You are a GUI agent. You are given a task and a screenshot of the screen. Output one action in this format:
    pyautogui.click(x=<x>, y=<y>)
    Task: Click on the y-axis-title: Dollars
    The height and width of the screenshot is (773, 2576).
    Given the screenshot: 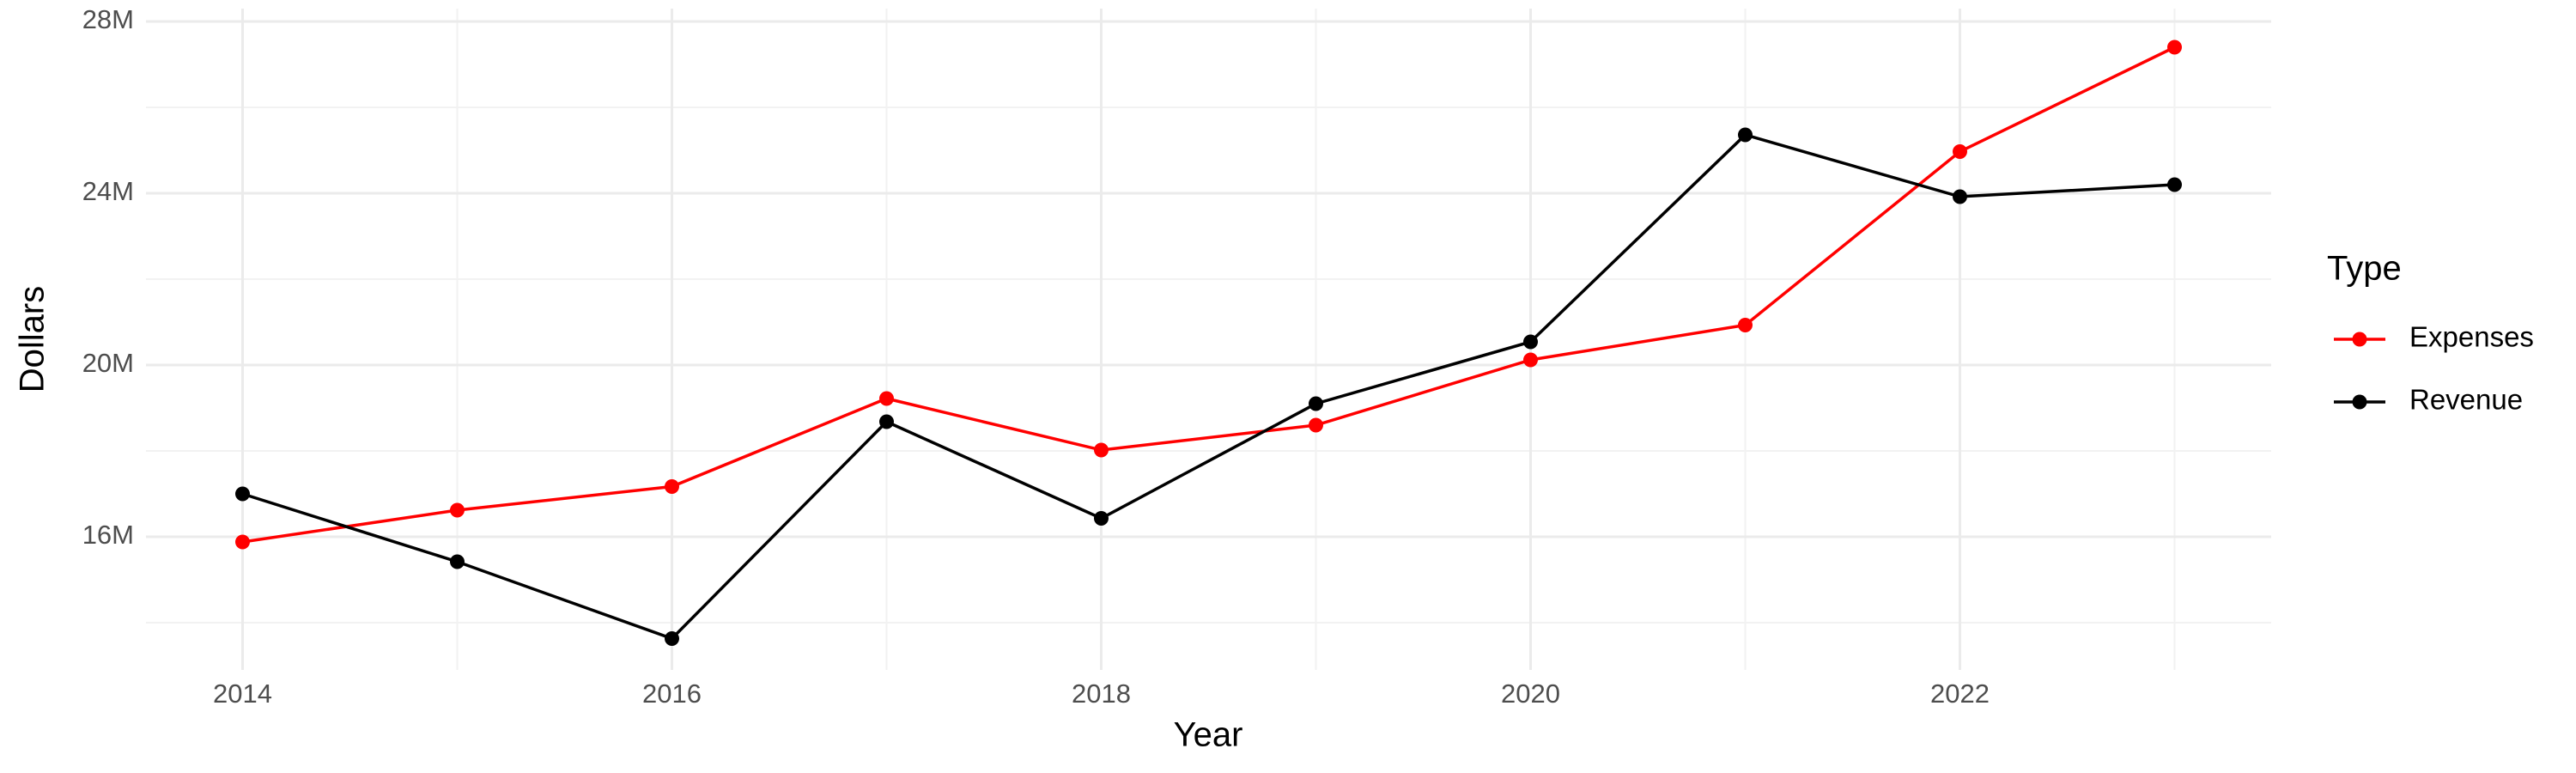 What is the action you would take?
    pyautogui.click(x=33, y=339)
    